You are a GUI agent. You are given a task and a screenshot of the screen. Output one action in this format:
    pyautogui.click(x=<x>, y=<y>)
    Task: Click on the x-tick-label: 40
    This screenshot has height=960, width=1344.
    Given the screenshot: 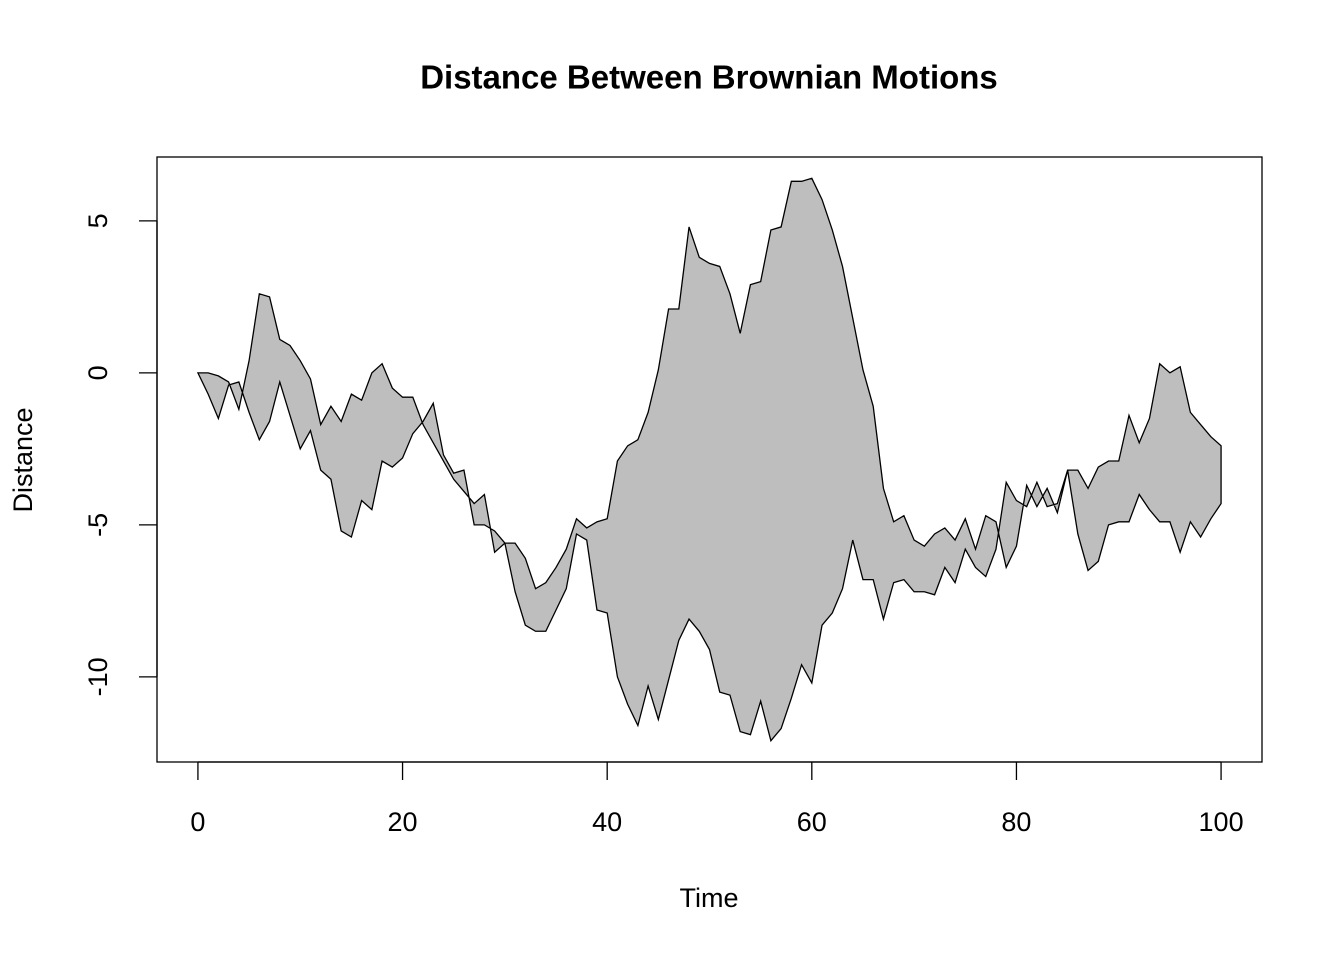 What is the action you would take?
    pyautogui.click(x=607, y=822)
    